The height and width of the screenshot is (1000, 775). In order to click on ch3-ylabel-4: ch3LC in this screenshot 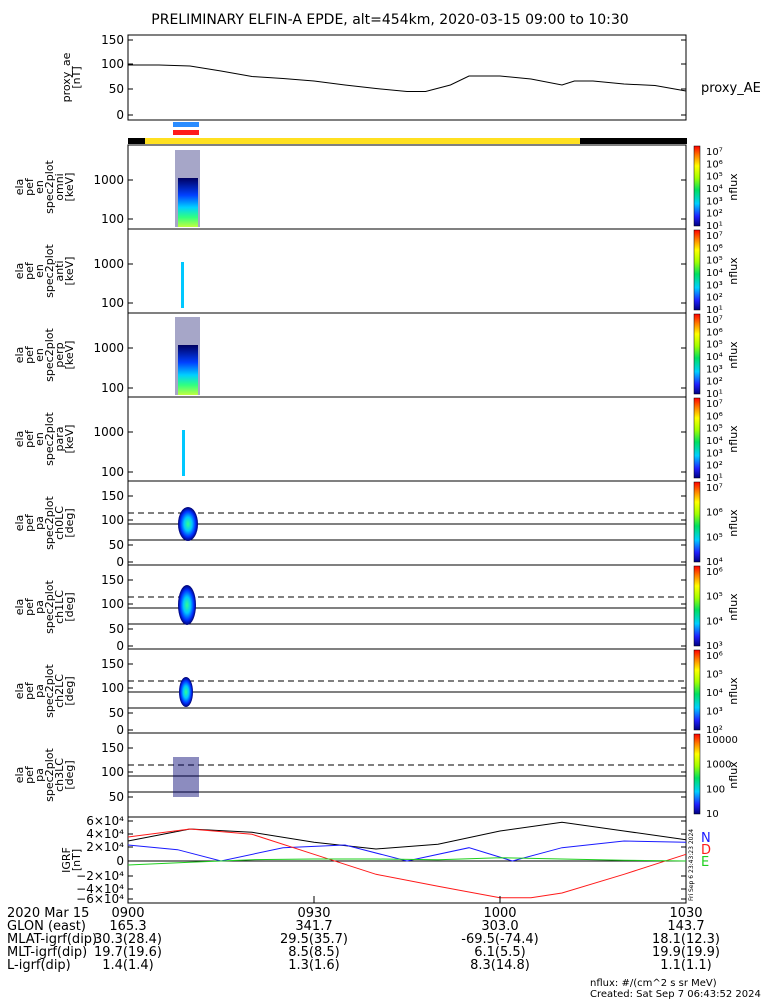, I will do `click(59, 775)`.